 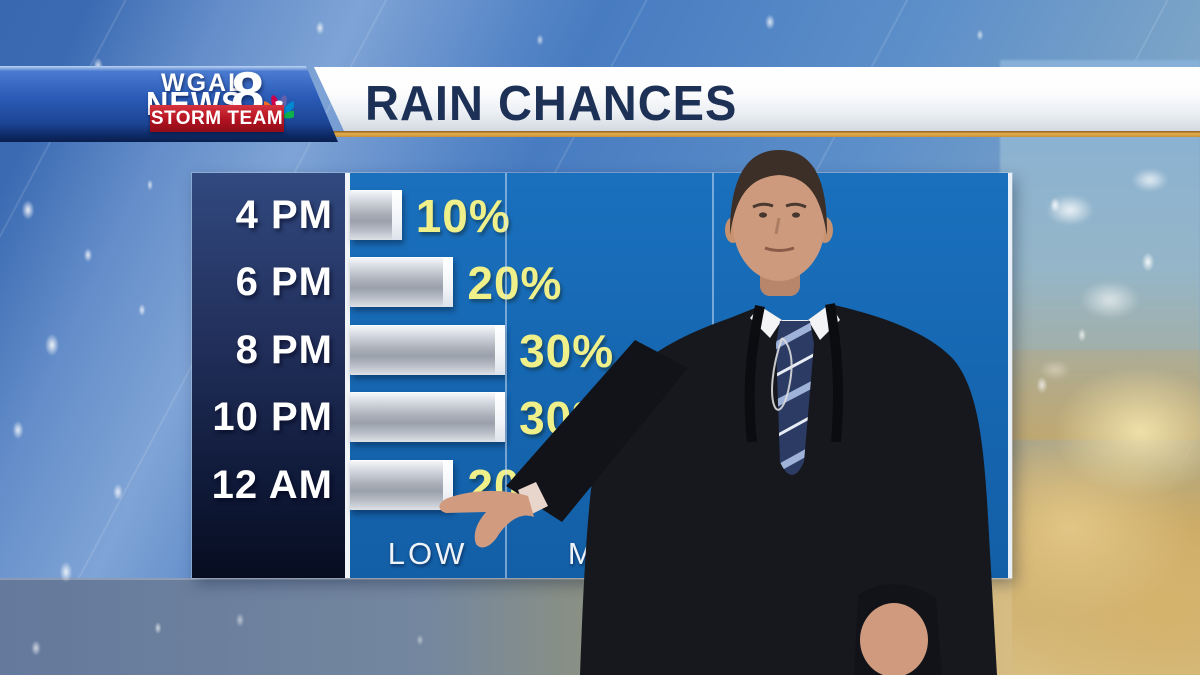 I want to click on rain-chance-bar, so click(x=376, y=215).